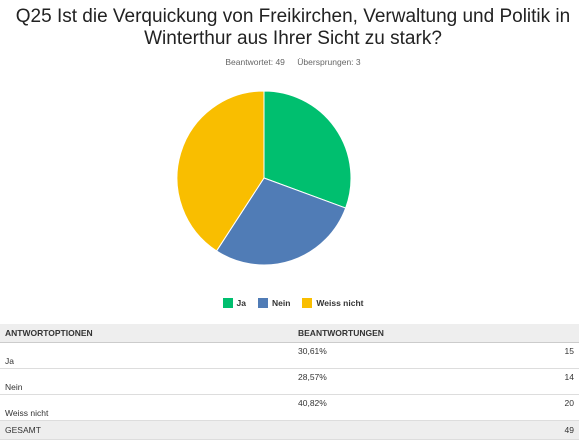 The height and width of the screenshot is (440, 586). I want to click on table-row: Nein 28,57% 14, so click(289, 381).